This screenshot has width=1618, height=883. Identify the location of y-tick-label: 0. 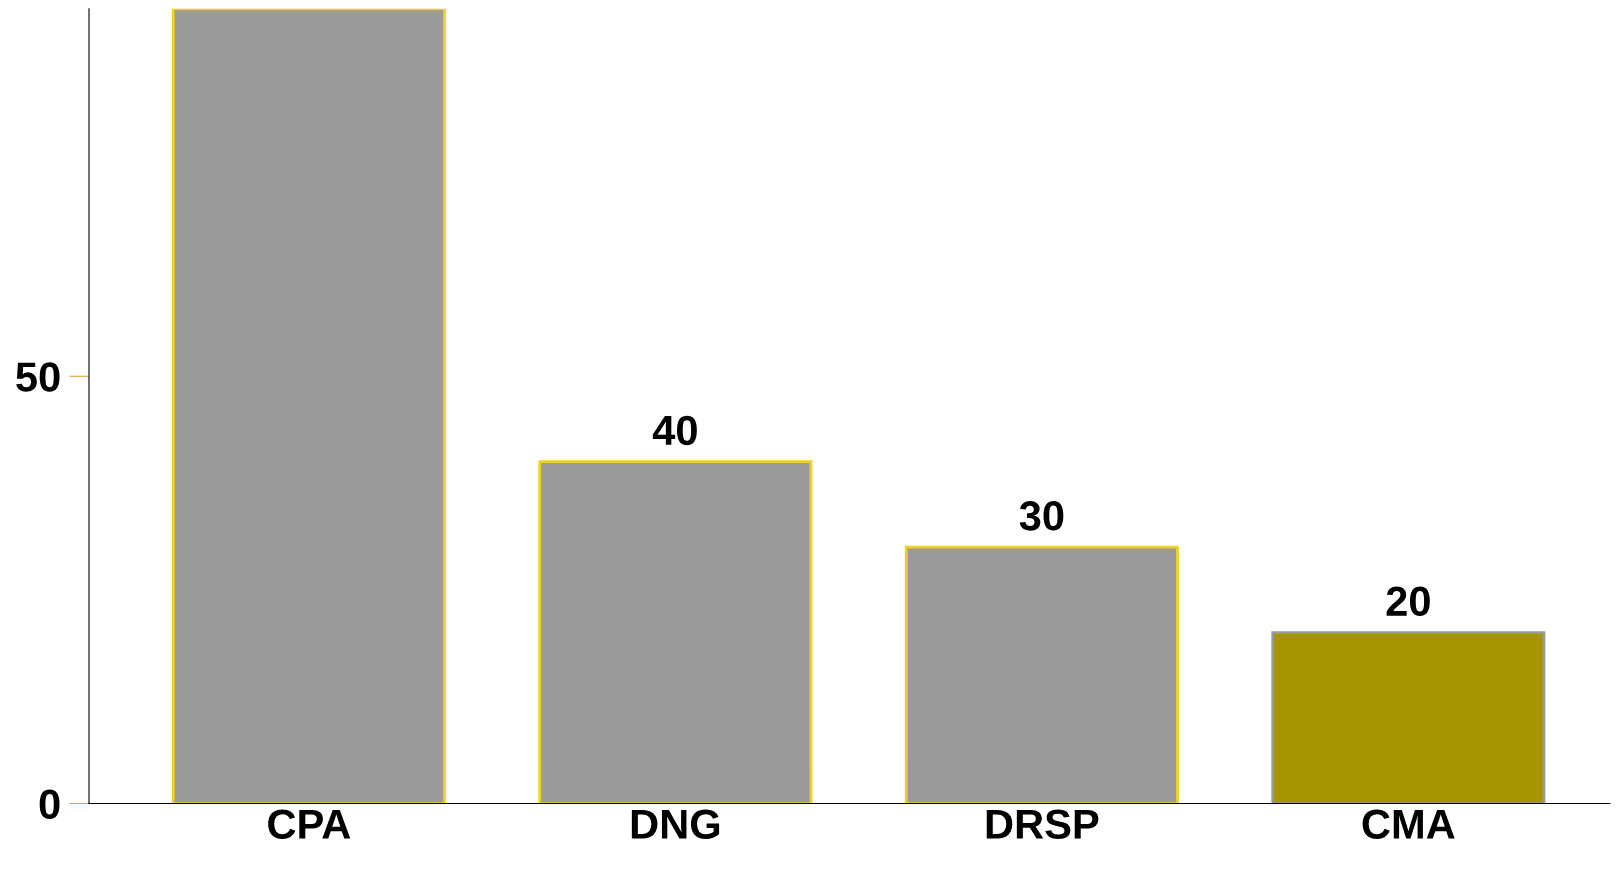
(49, 804).